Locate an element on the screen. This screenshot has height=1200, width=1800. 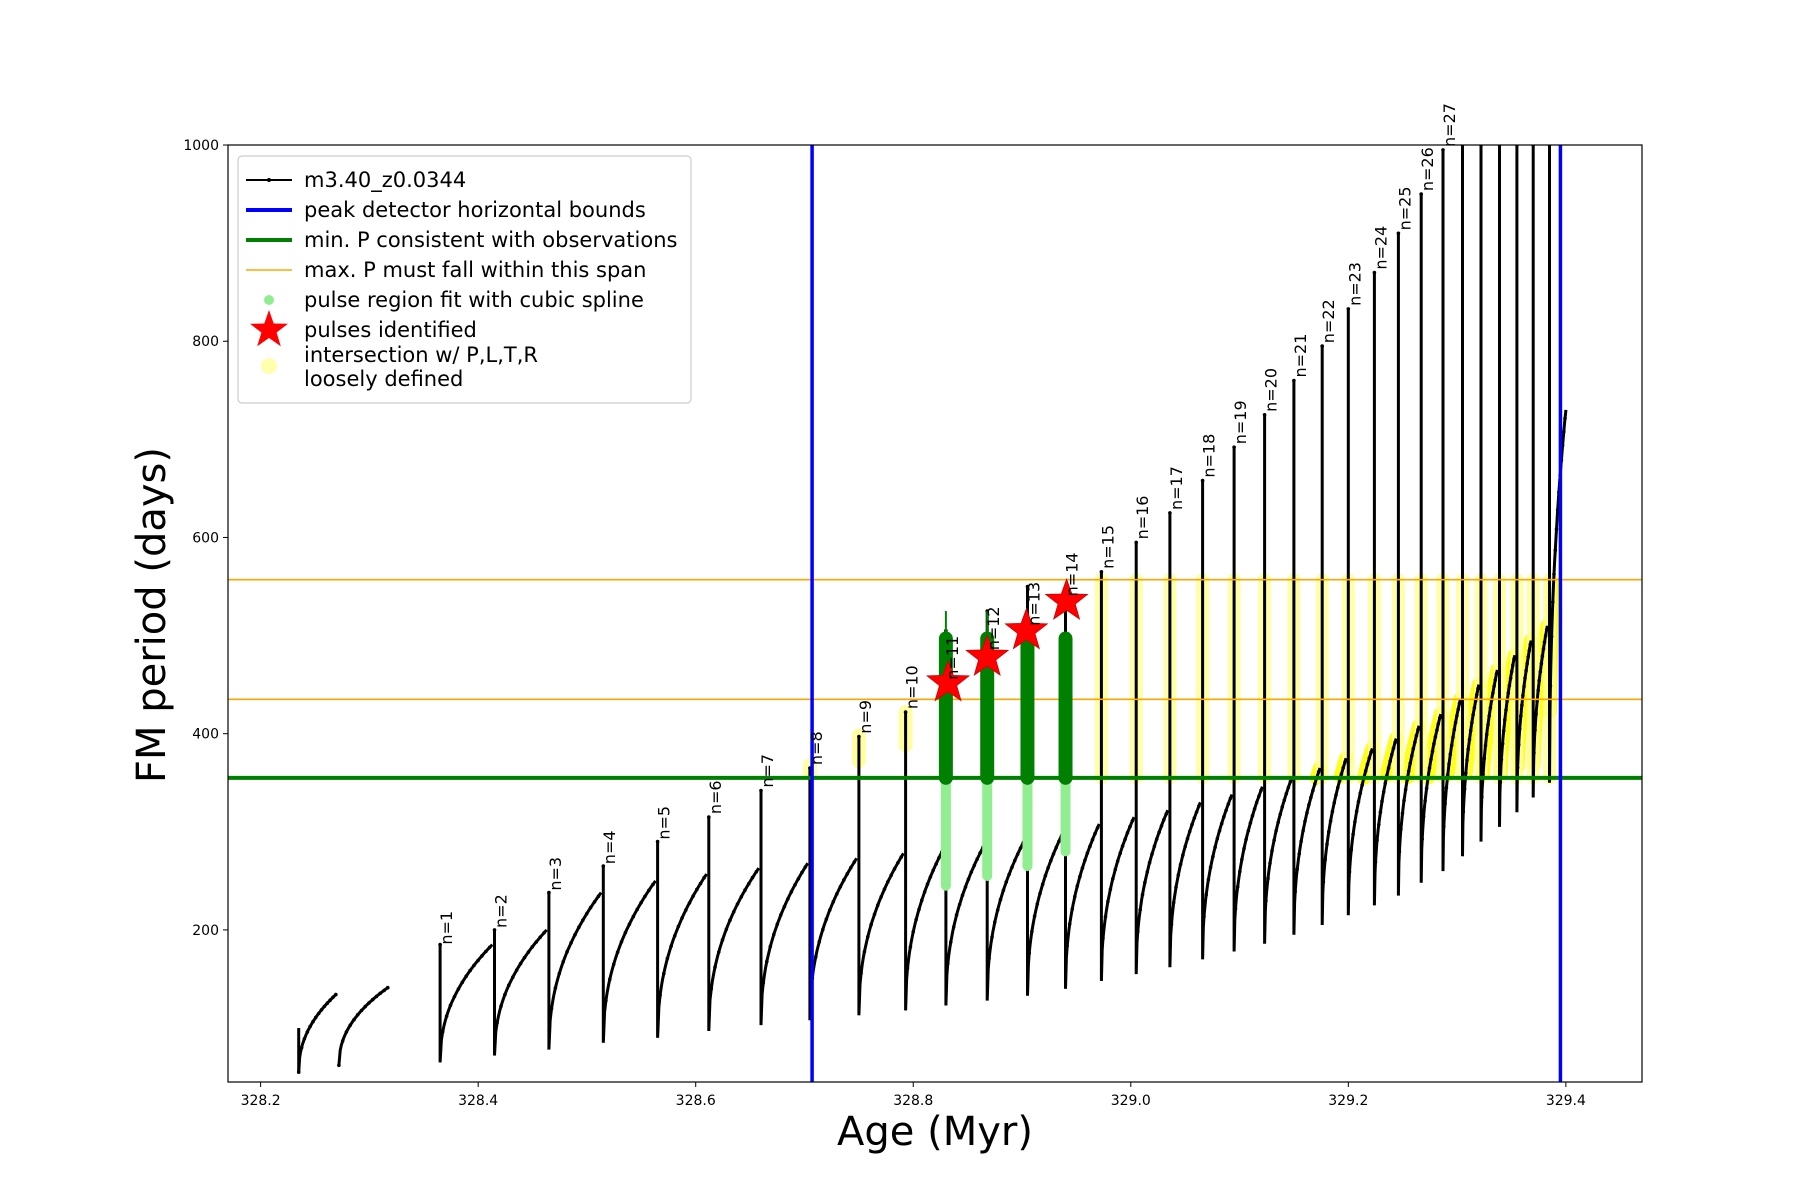
pulse-label: n=10 is located at coordinates (912, 687).